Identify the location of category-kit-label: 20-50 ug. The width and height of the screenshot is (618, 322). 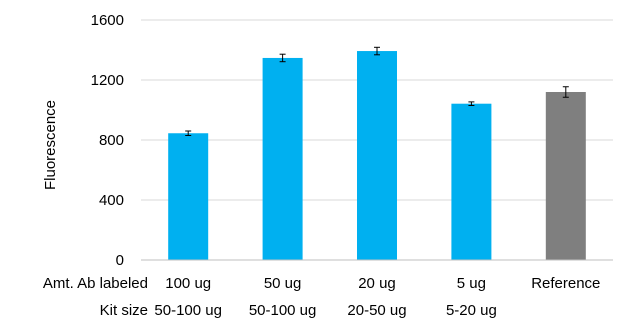
(376, 310).